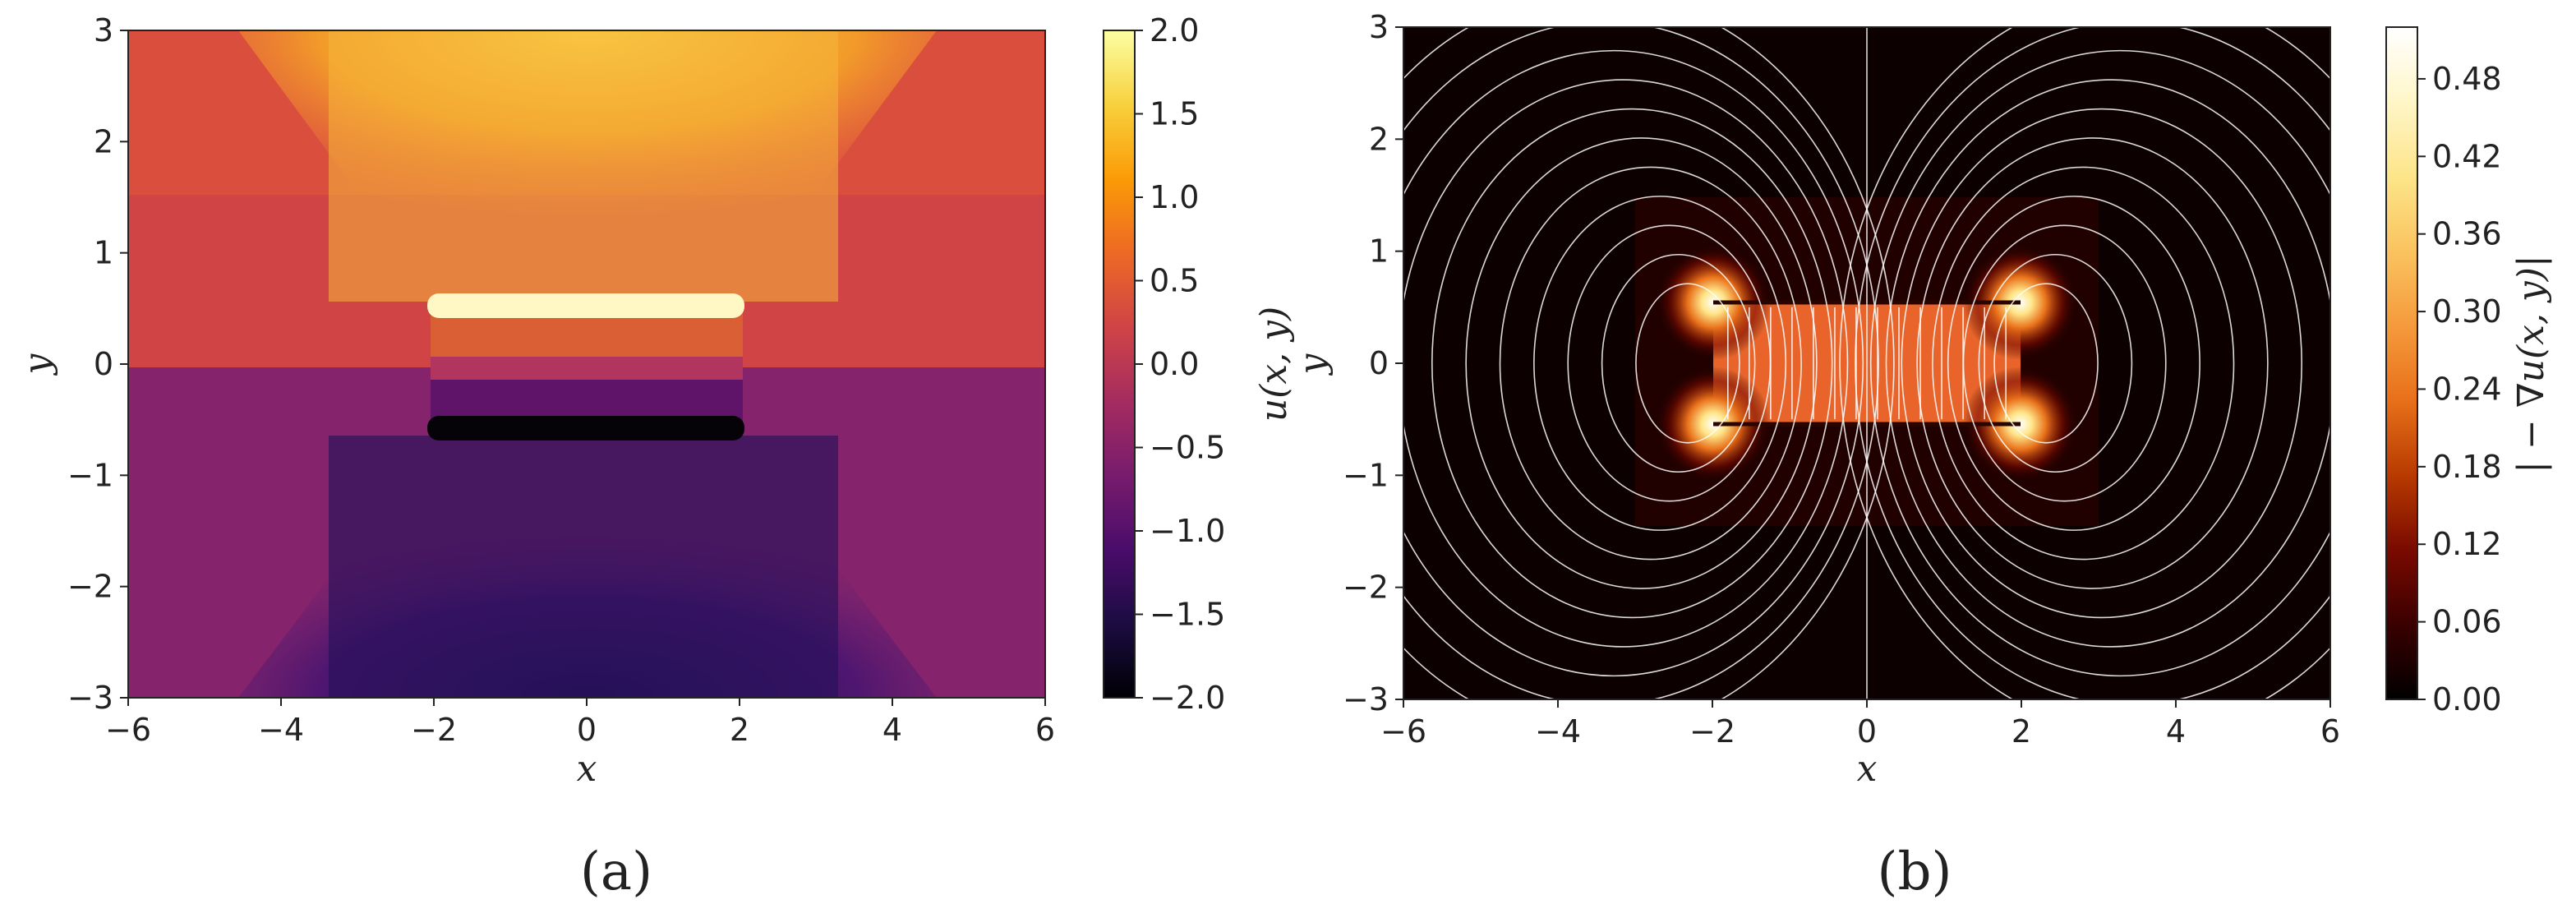  Describe the element at coordinates (587, 769) in the screenshot. I see `xlabel-a: x` at that location.